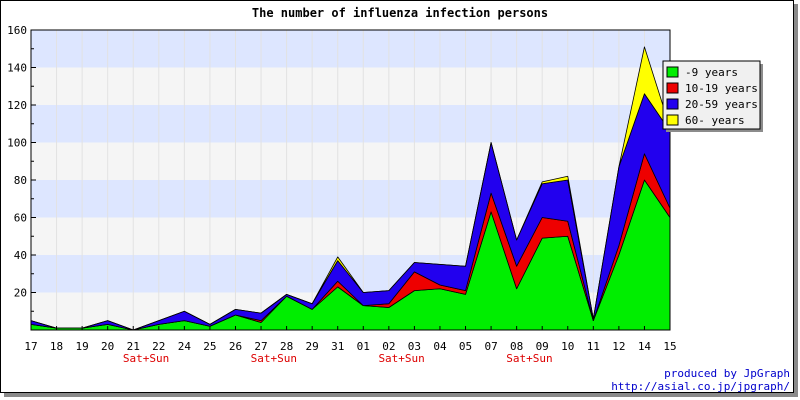  Describe the element at coordinates (490, 346) in the screenshot. I see `x-tick-label: 07` at that location.